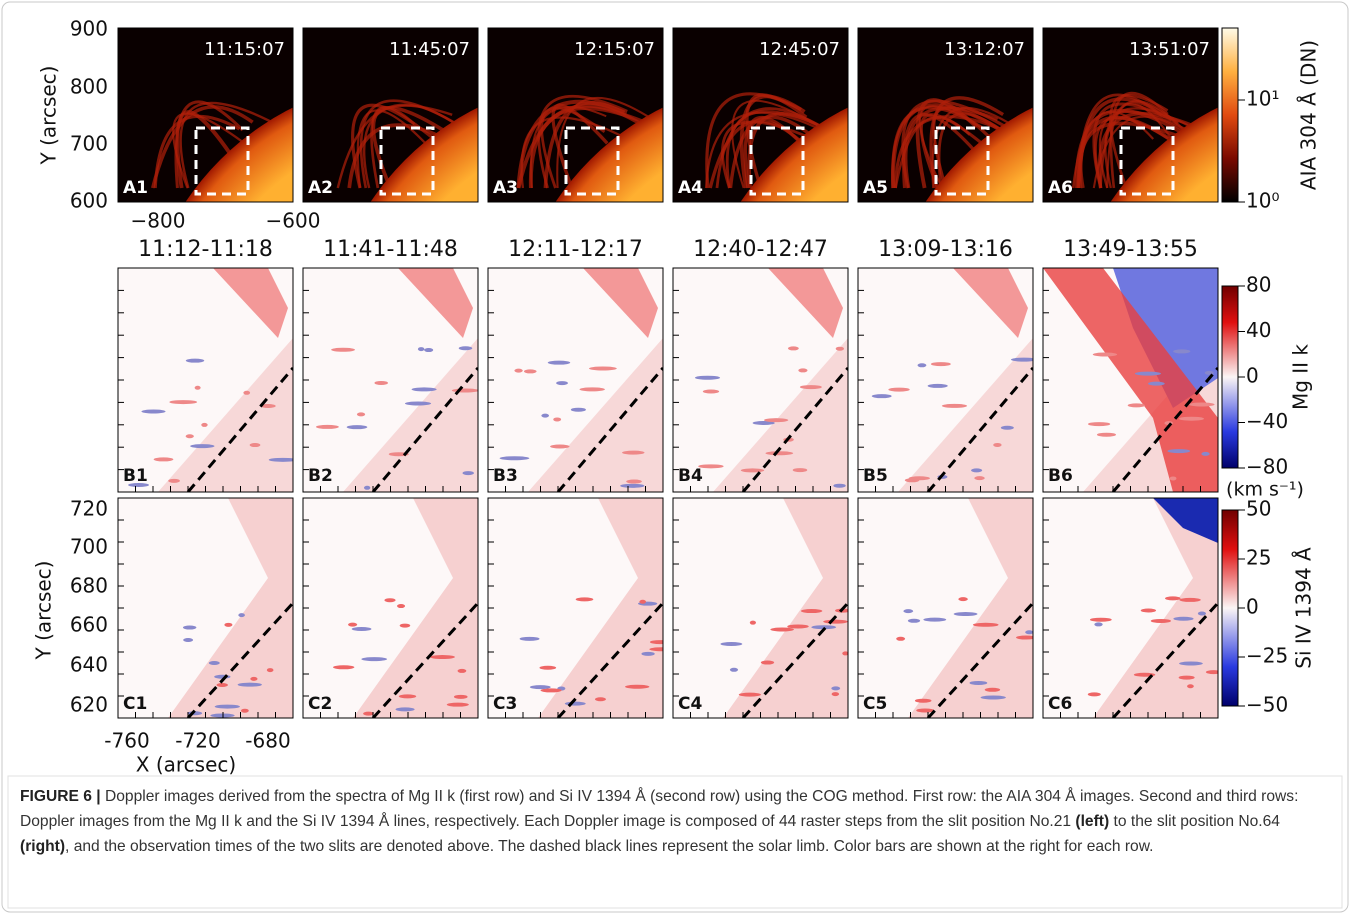 This screenshot has width=1350, height=914. What do you see at coordinates (89, 201) in the screenshot?
I see `y-tick-label: 600` at bounding box center [89, 201].